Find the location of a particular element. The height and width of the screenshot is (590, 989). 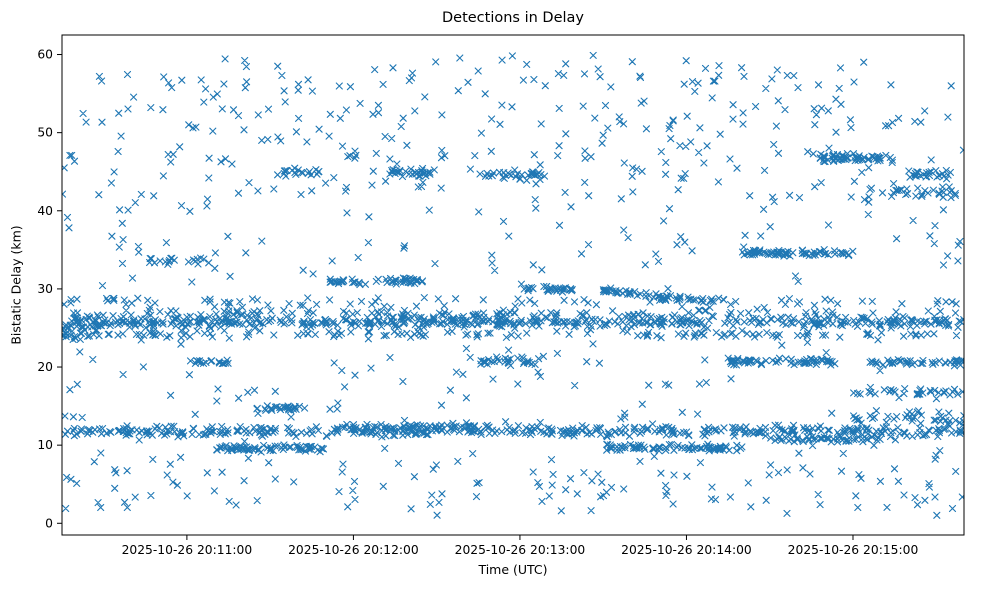

y-axis-label: Bistatic Delay (km) is located at coordinates (16, 285).